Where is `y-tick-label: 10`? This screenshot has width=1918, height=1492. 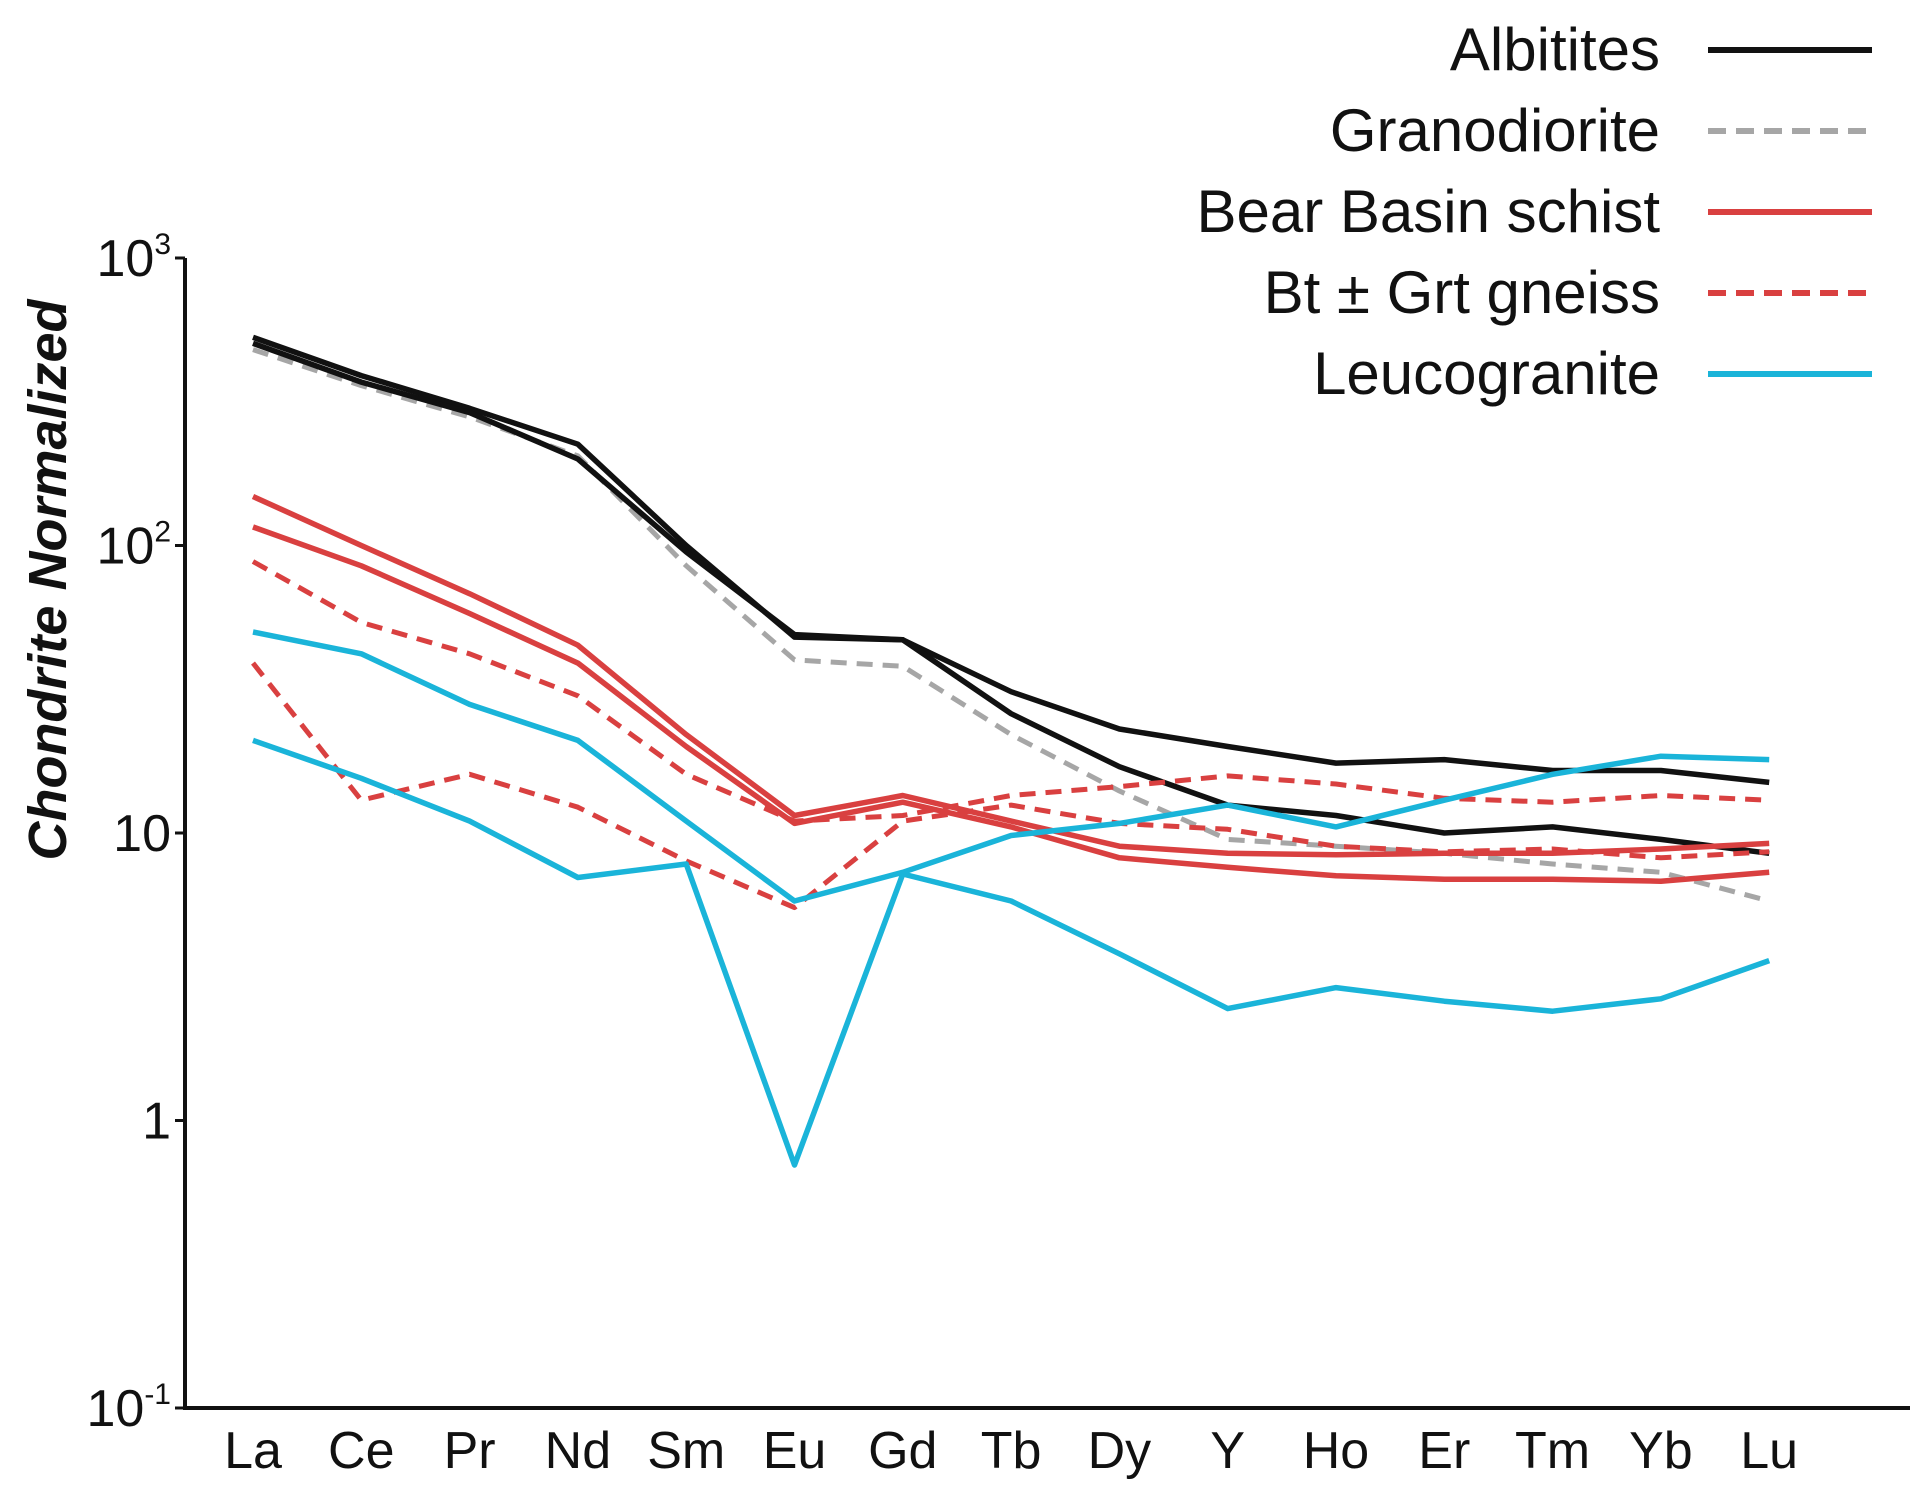
y-tick-label: 10 is located at coordinates (142, 834).